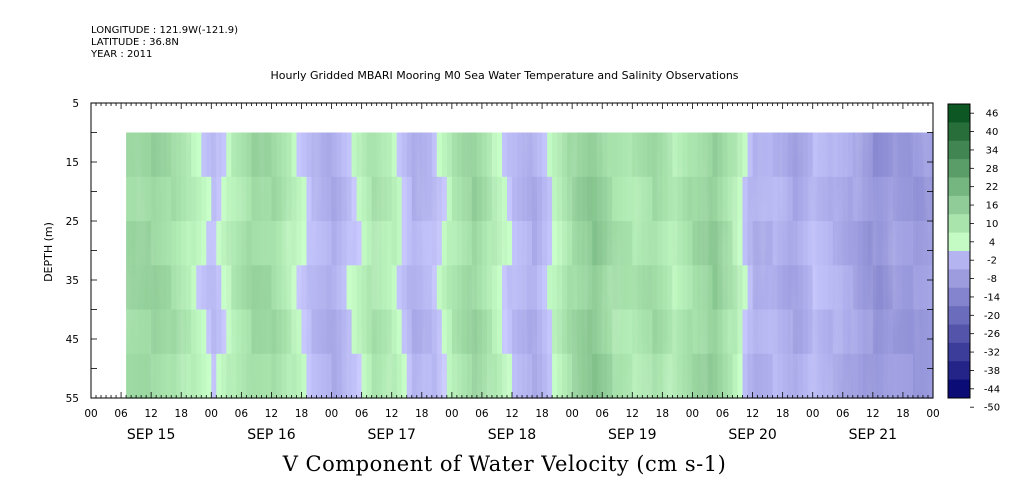 The height and width of the screenshot is (504, 1009). I want to click on colorbar-label: -8, so click(992, 279).